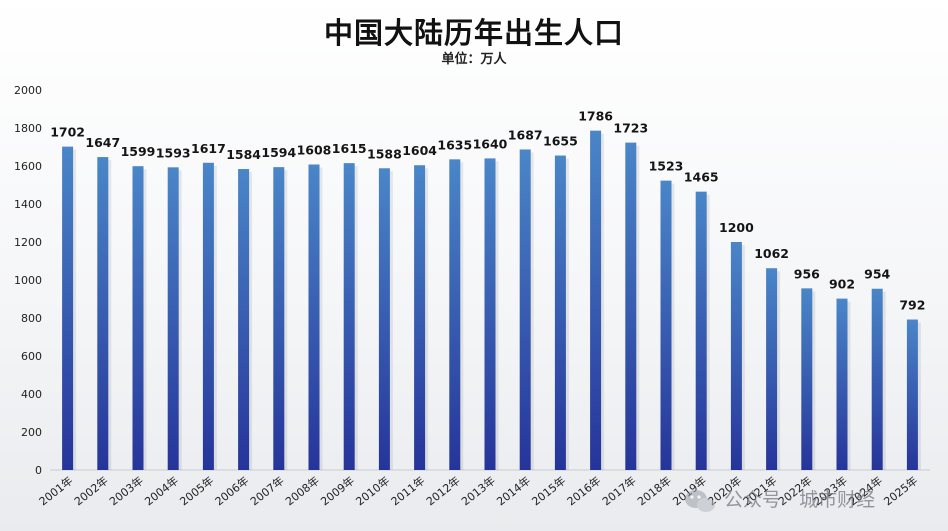 This screenshot has height=531, width=948. I want to click on y-tick-label: 1400, so click(28, 204).